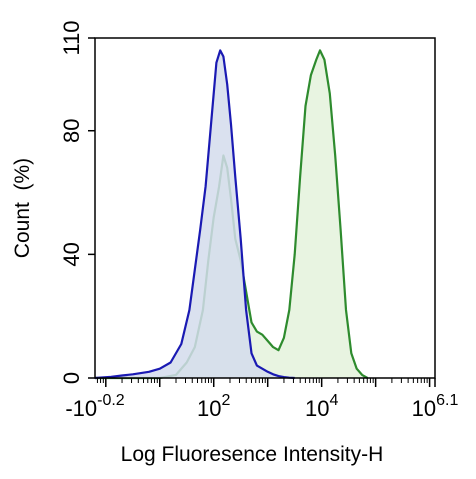 This screenshot has height=479, width=476. What do you see at coordinates (71, 254) in the screenshot?
I see `y-tick-label-40: 40` at bounding box center [71, 254].